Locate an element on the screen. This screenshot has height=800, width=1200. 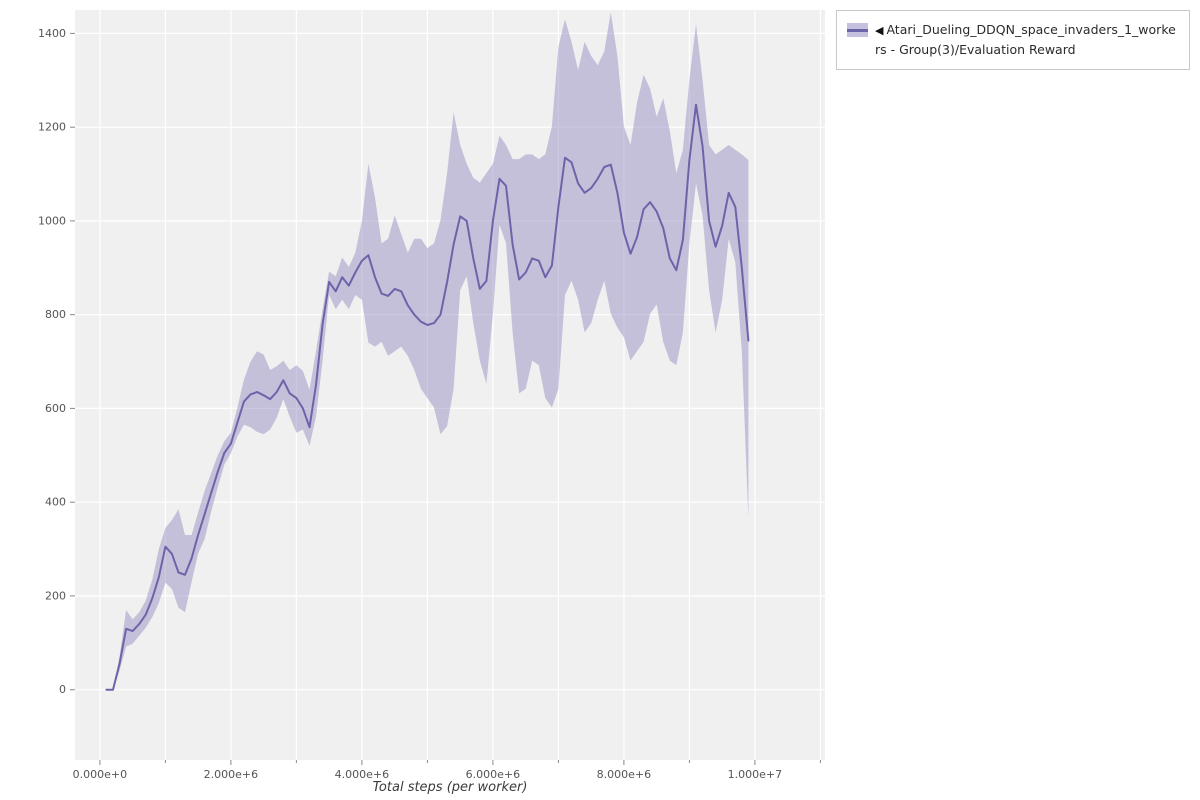
svg-text: 0.000e+0 is located at coordinates (100, 774).